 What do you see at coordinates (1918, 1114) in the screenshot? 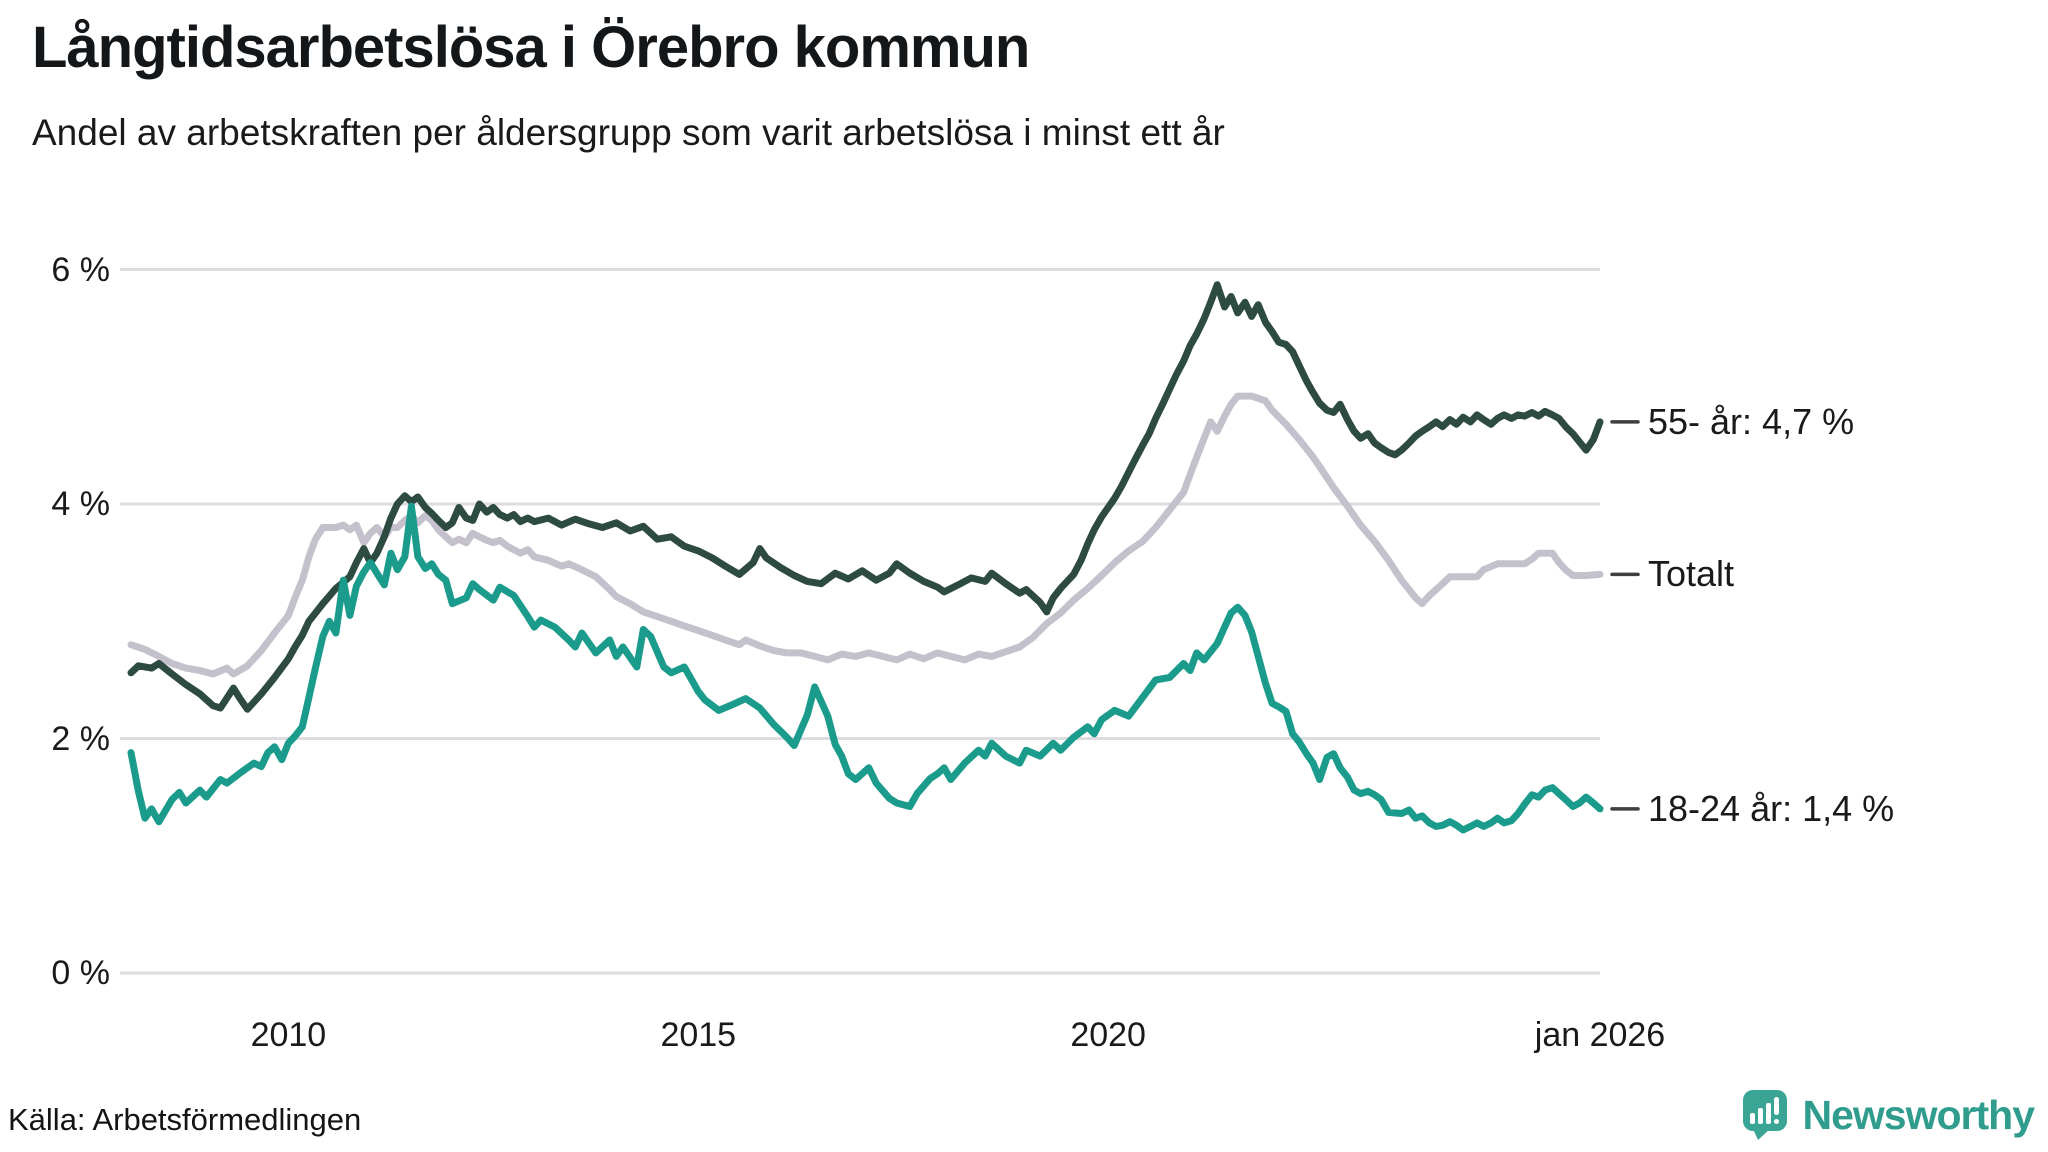
I see `newsworthy-wordmark: Newsworthy` at bounding box center [1918, 1114].